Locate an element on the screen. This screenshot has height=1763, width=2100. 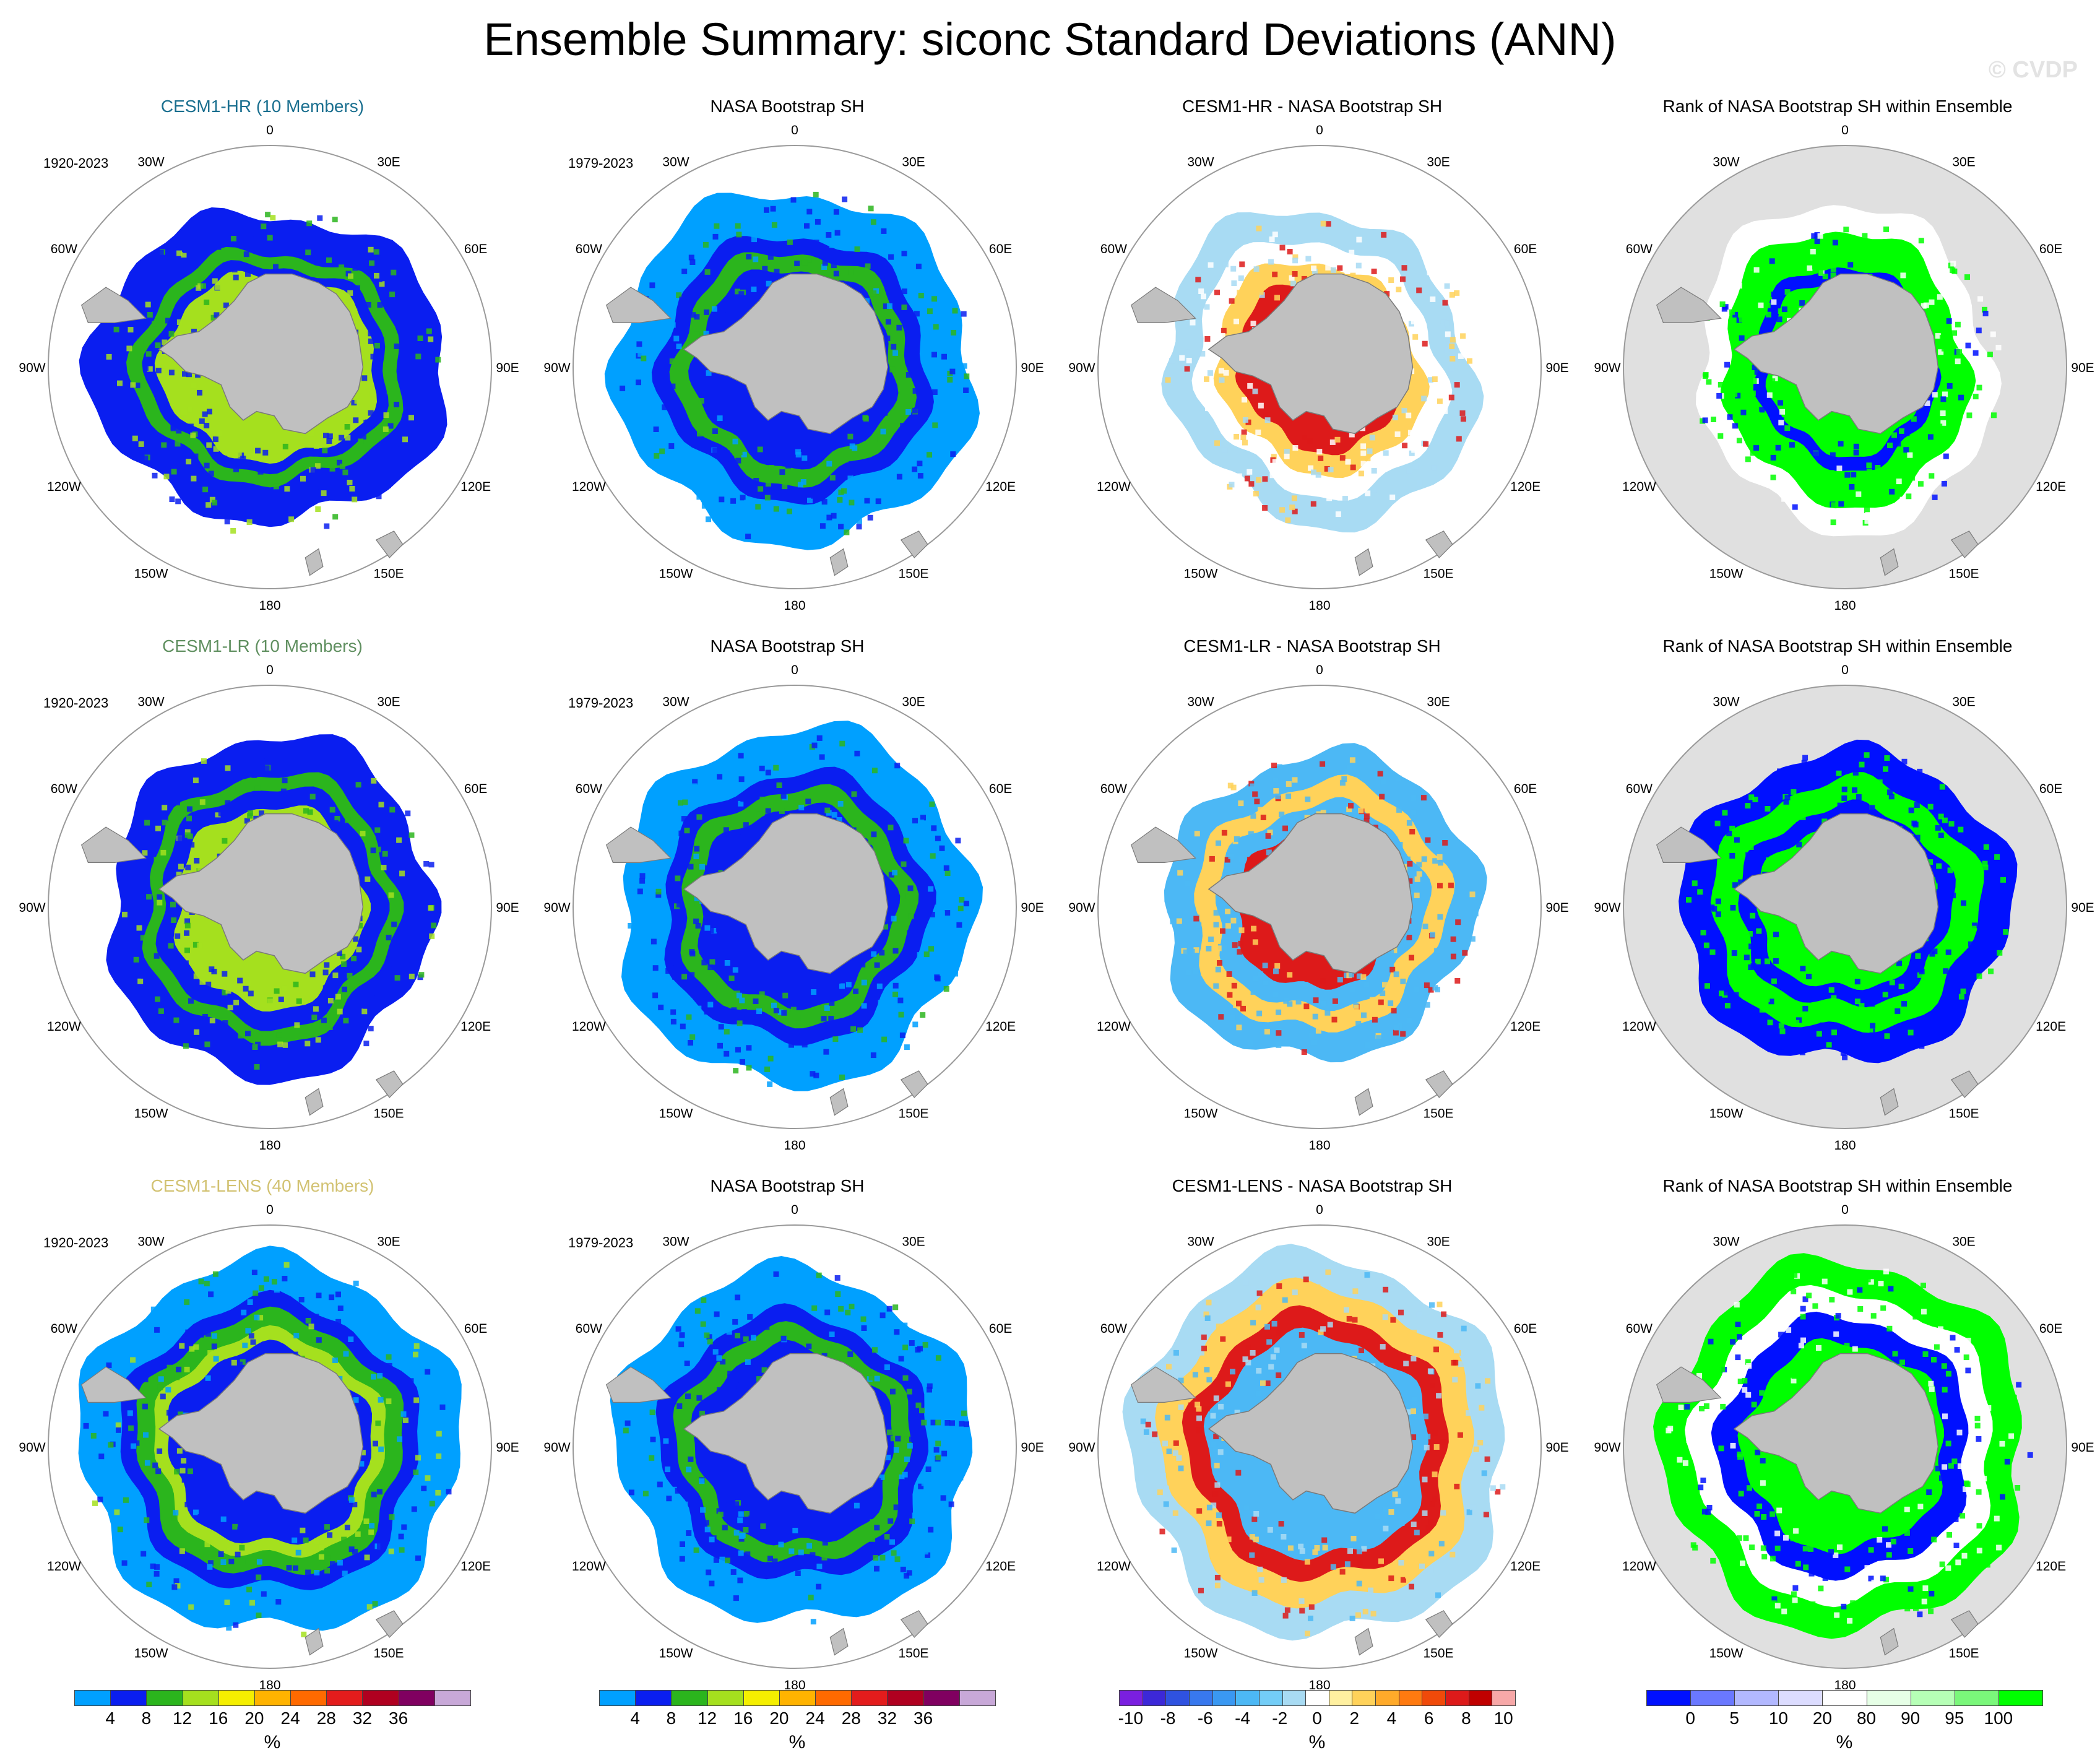
panel-title: CESM1-HR - NASA Bootstrap SH is located at coordinates (1312, 107).